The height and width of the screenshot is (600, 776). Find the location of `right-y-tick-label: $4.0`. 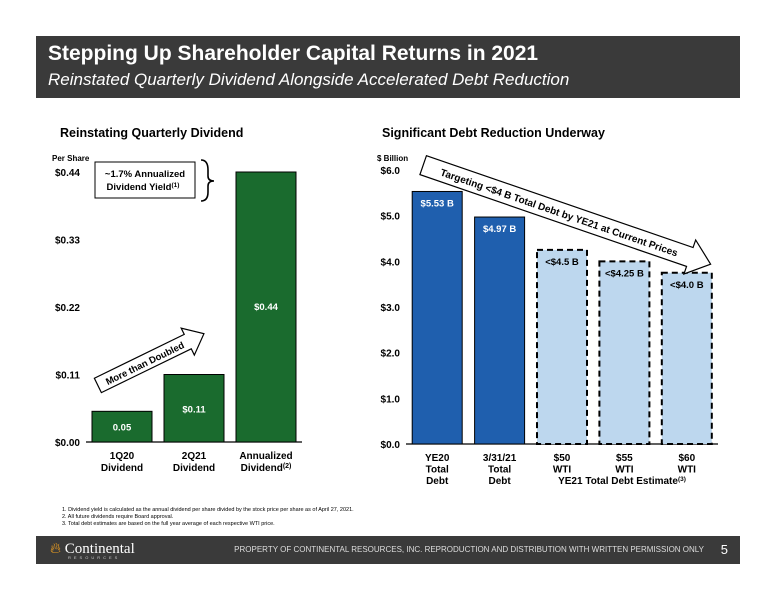

right-y-tick-label: $4.0 is located at coordinates (391, 262).